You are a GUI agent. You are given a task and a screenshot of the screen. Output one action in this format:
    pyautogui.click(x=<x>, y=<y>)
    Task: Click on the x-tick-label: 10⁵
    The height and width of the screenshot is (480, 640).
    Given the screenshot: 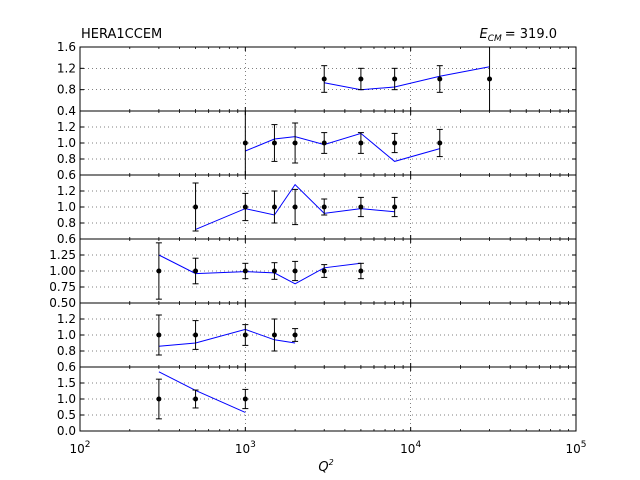 What is the action you would take?
    pyautogui.click(x=575, y=448)
    